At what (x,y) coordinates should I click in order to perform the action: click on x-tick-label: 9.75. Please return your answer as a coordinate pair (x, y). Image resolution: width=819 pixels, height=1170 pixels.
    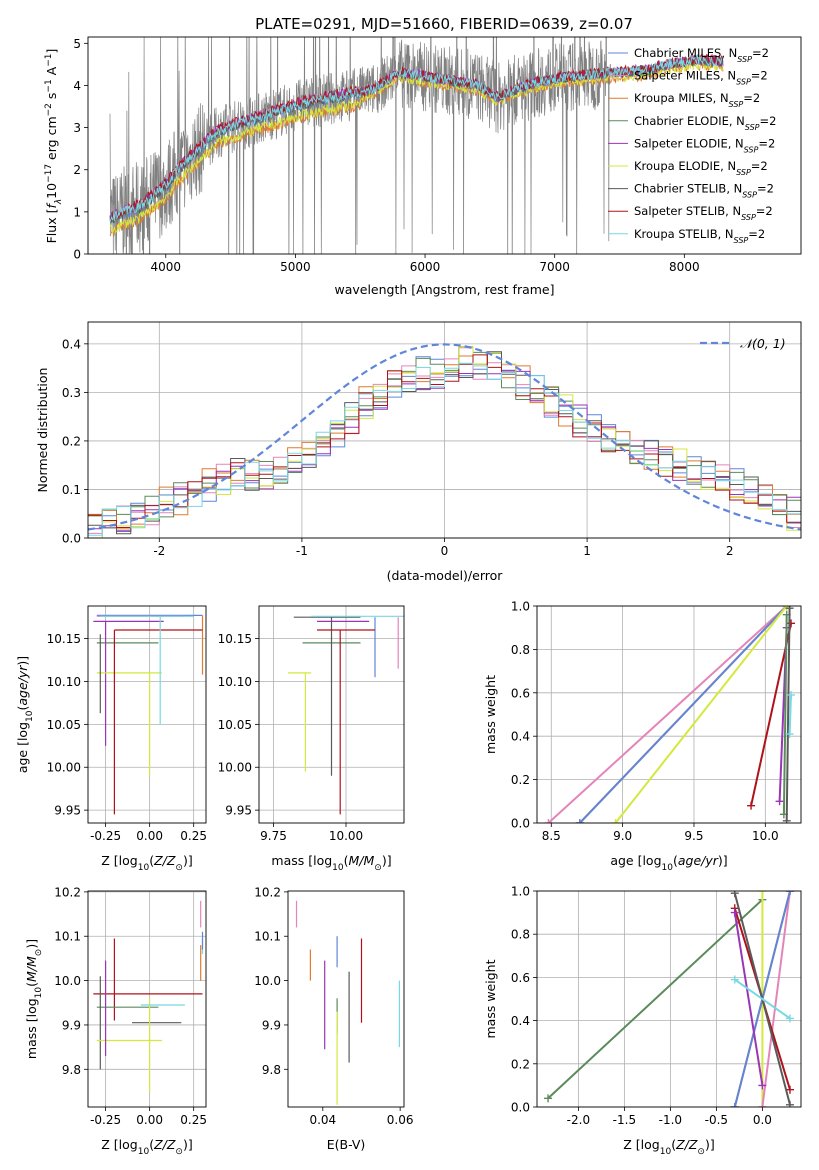
    Looking at the image, I should click on (273, 836).